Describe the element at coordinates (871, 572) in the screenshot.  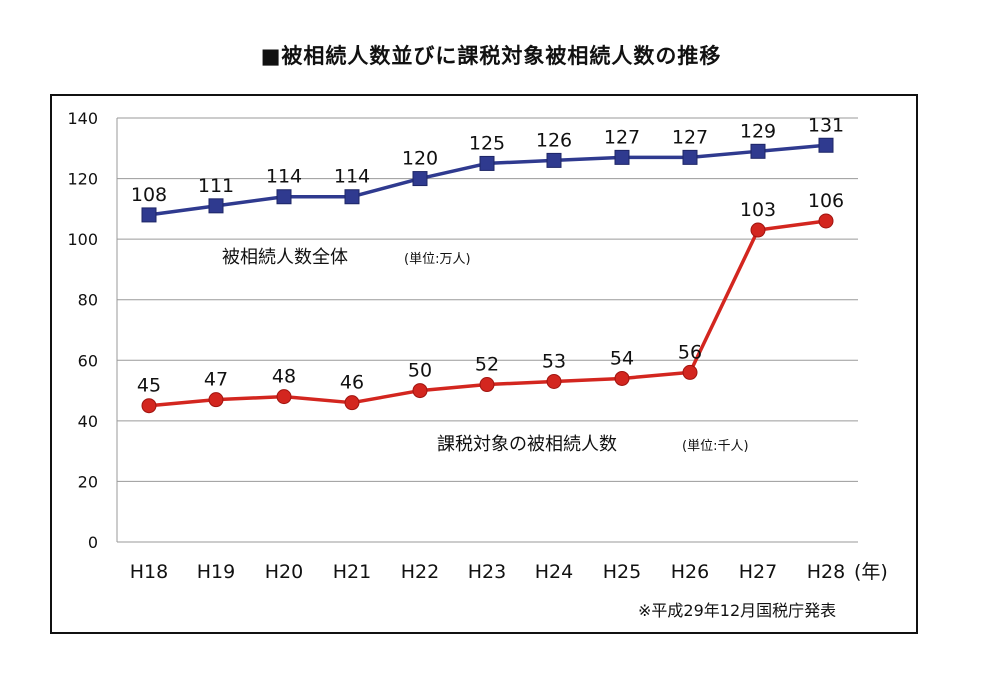
I see `x-unit-label: (年)` at that location.